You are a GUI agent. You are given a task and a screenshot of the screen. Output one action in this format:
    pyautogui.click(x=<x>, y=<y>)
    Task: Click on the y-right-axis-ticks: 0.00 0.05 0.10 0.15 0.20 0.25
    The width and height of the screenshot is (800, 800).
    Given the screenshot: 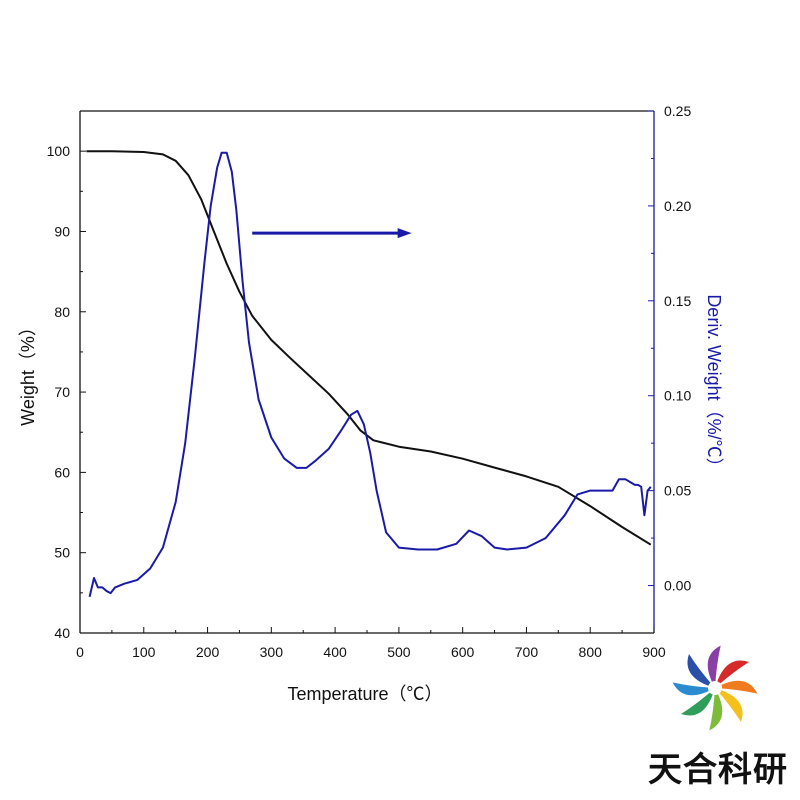 What is the action you would take?
    pyautogui.click(x=669, y=348)
    